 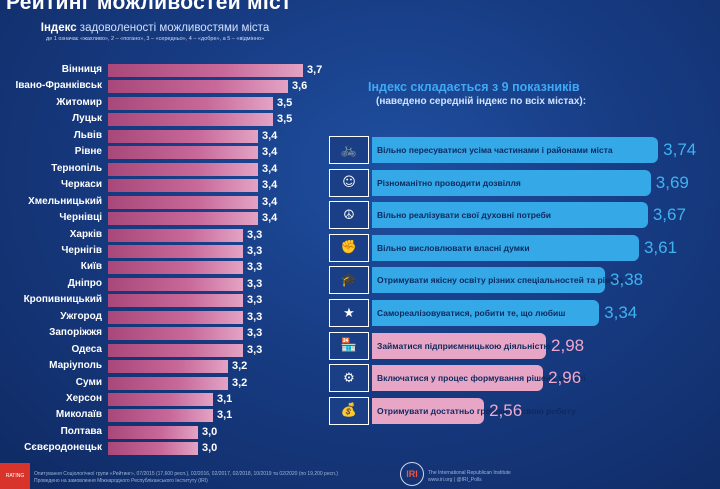 What do you see at coordinates (75, 366) in the screenshot?
I see `city-label: Маріуполь` at bounding box center [75, 366].